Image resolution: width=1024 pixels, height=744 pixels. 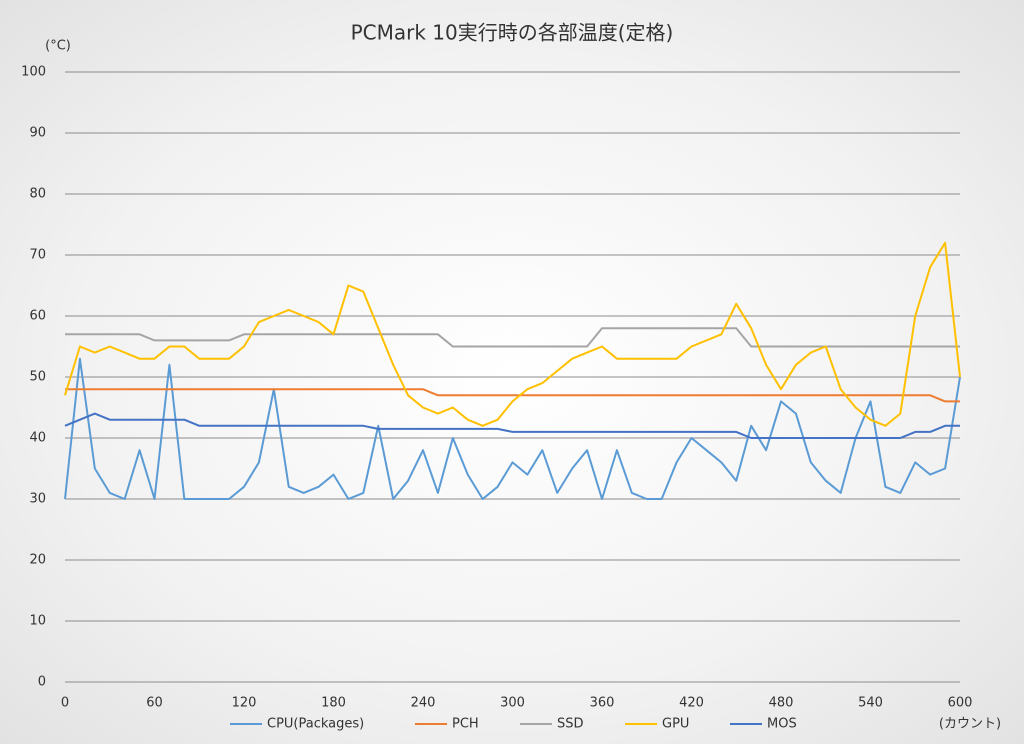 What do you see at coordinates (570, 724) in the screenshot?
I see `legend-label: SSD` at bounding box center [570, 724].